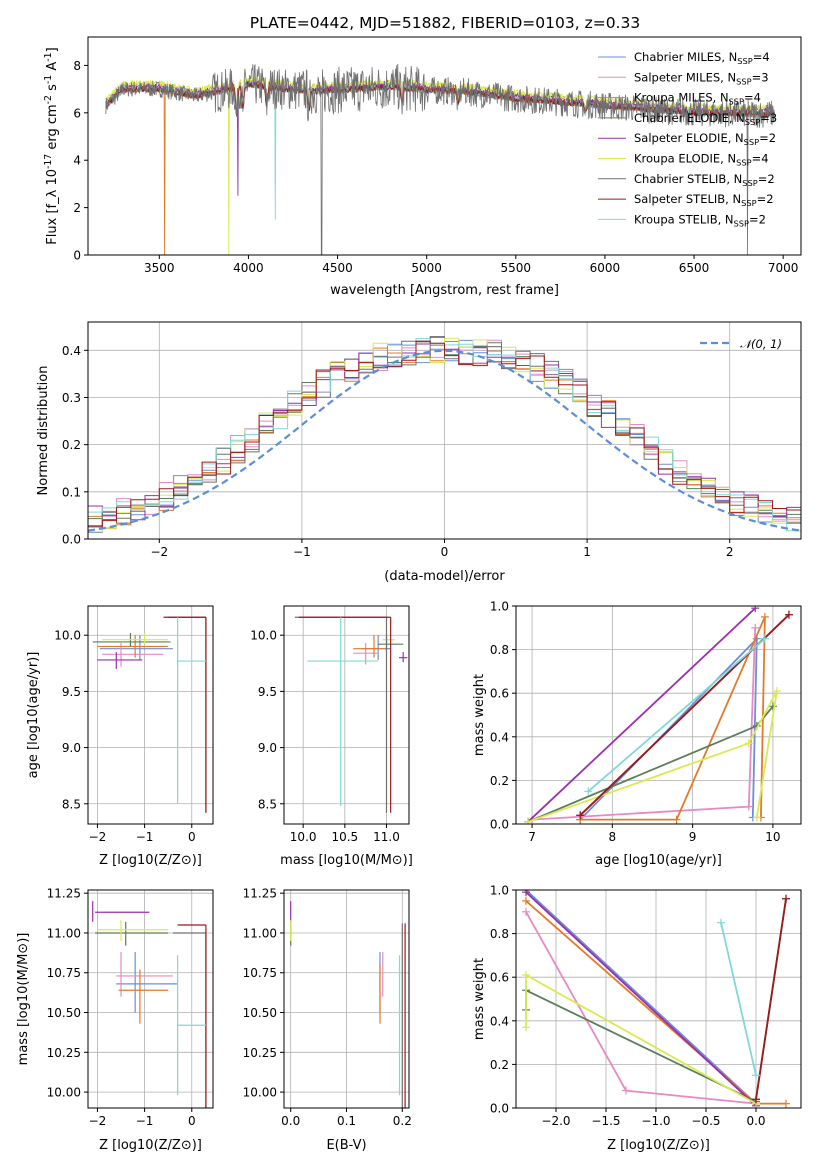 Image resolution: width=819 pixels, height=1170 pixels. Describe the element at coordinates (192, 837) in the screenshot. I see `age_vs_Z-xtick-label-2: 0` at that location.